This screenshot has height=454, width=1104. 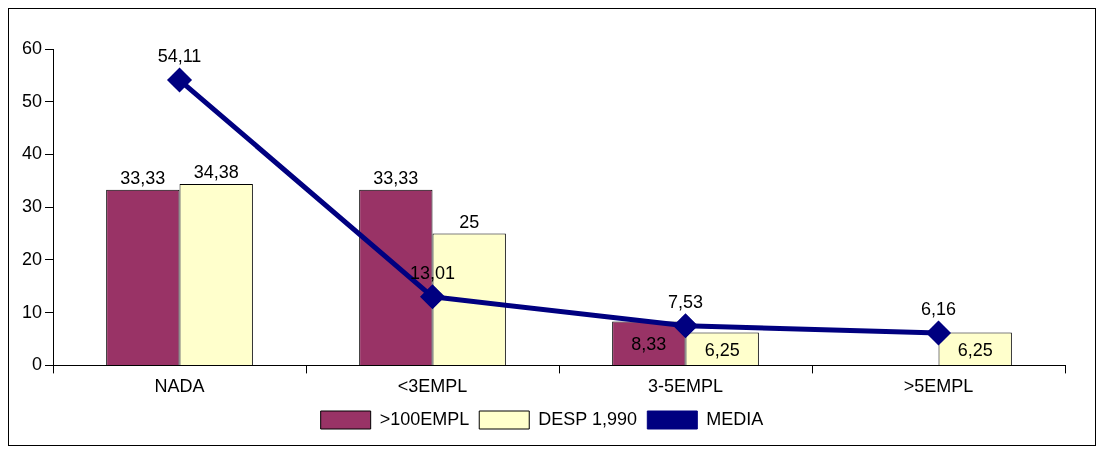 I want to click on x-tick-label: NADA, so click(x=179, y=386).